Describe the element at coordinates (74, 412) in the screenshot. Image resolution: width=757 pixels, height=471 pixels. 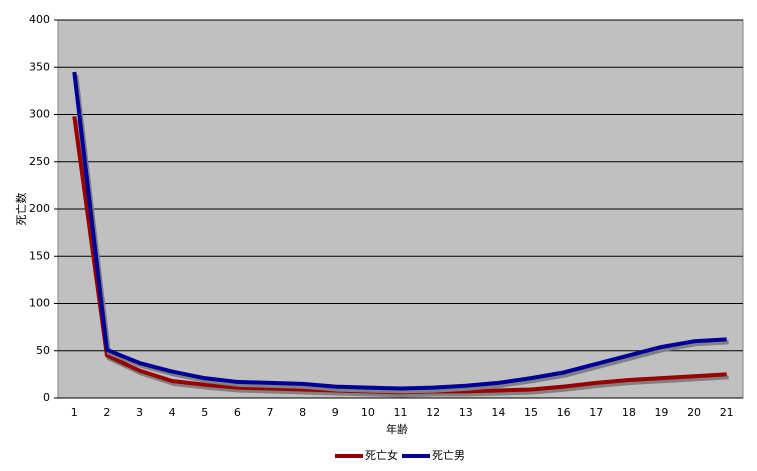
I see `x-tick-label: 1` at that location.